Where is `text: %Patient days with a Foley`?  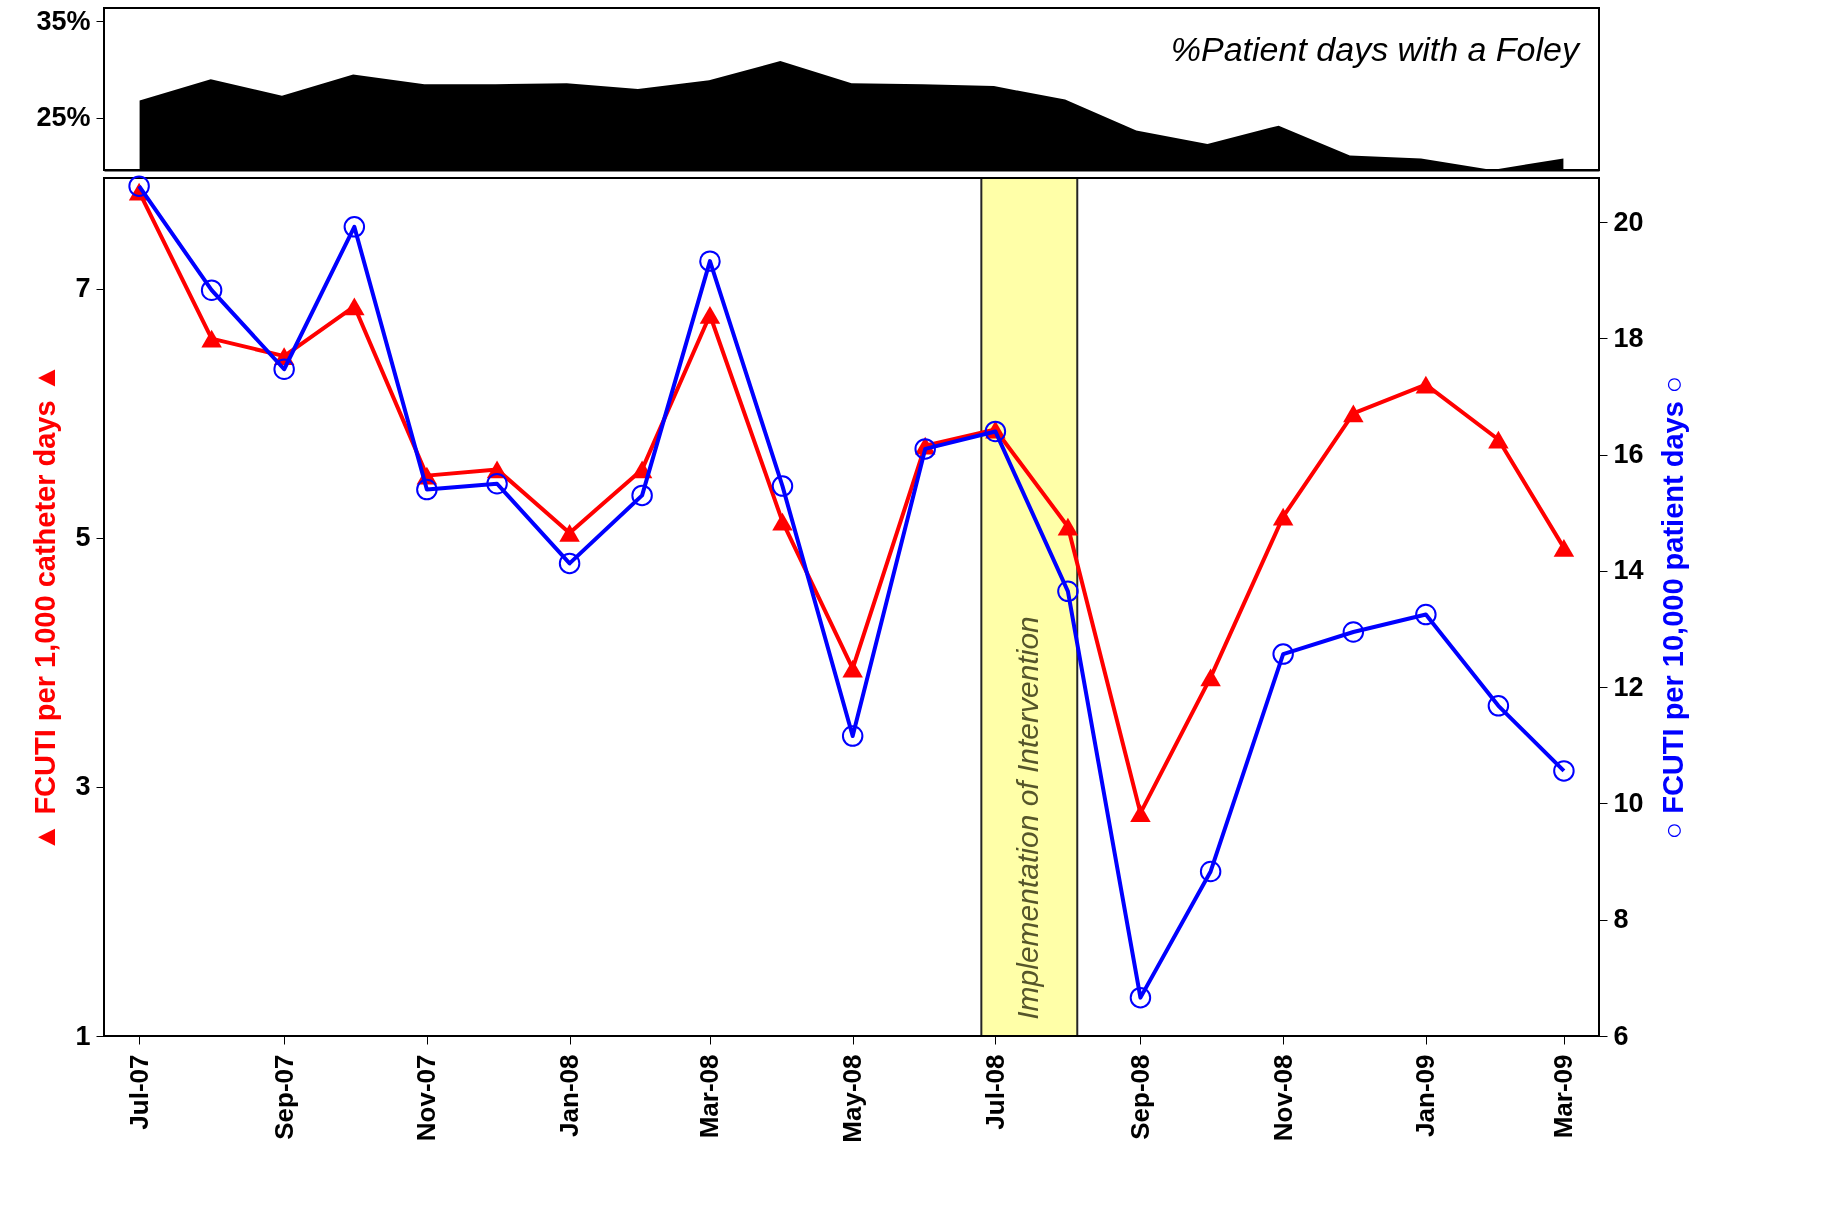
text: %Patient days with a Foley is located at coordinates (1375, 48).